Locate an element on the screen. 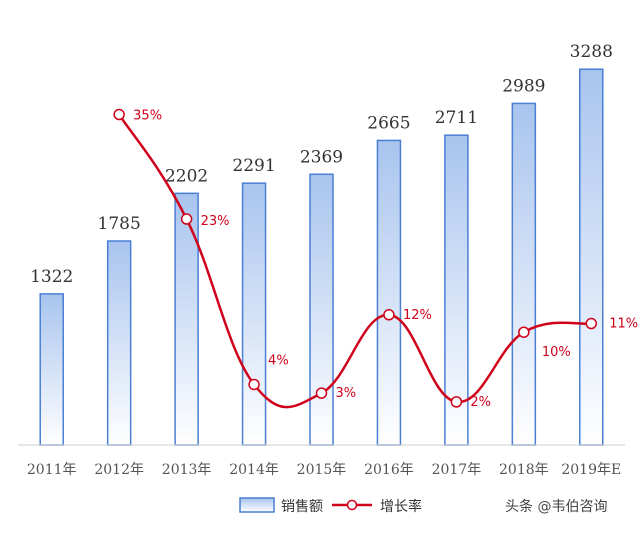 This screenshot has height=535, width=640. growth-value-label: 11% is located at coordinates (623, 324).